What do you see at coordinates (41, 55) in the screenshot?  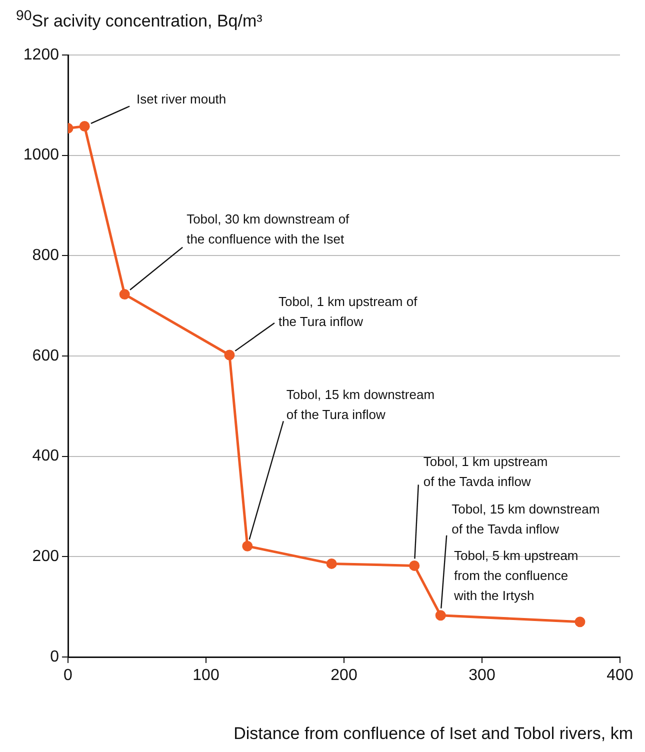 I see `y-tick-label: 1200` at bounding box center [41, 55].